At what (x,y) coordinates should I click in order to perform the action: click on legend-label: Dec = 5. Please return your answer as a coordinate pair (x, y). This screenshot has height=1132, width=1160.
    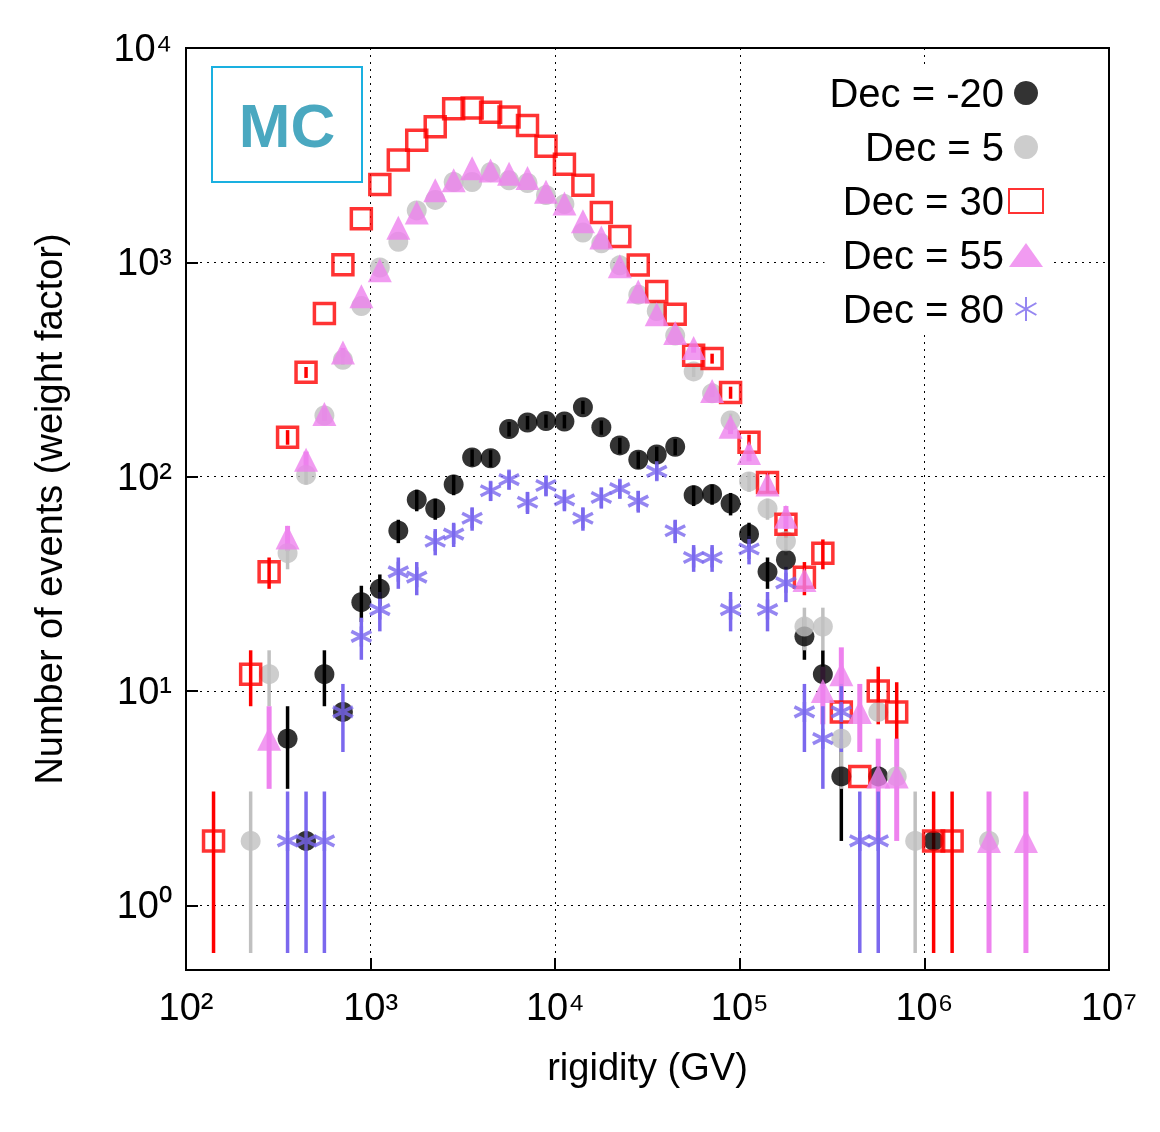
    Looking at the image, I should click on (934, 147).